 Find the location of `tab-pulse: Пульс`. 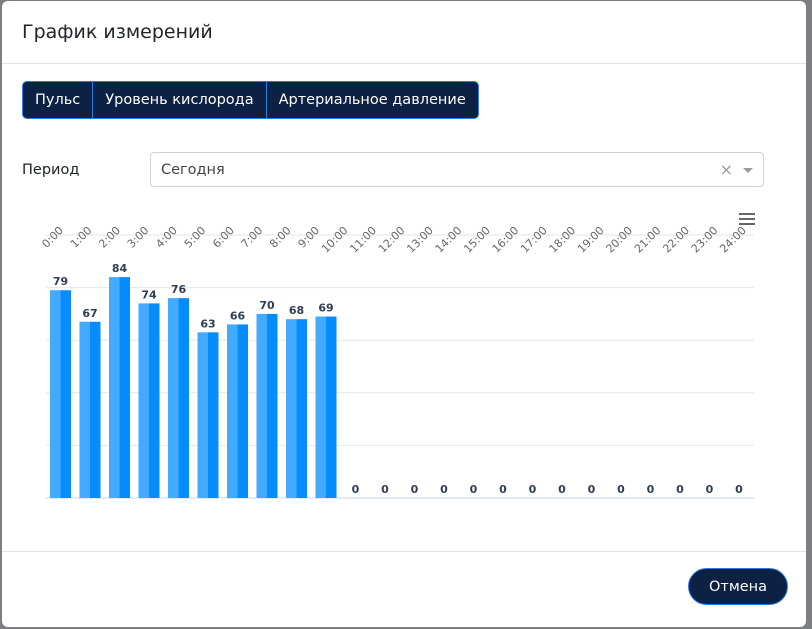

tab-pulse: Пульс is located at coordinates (58, 100).